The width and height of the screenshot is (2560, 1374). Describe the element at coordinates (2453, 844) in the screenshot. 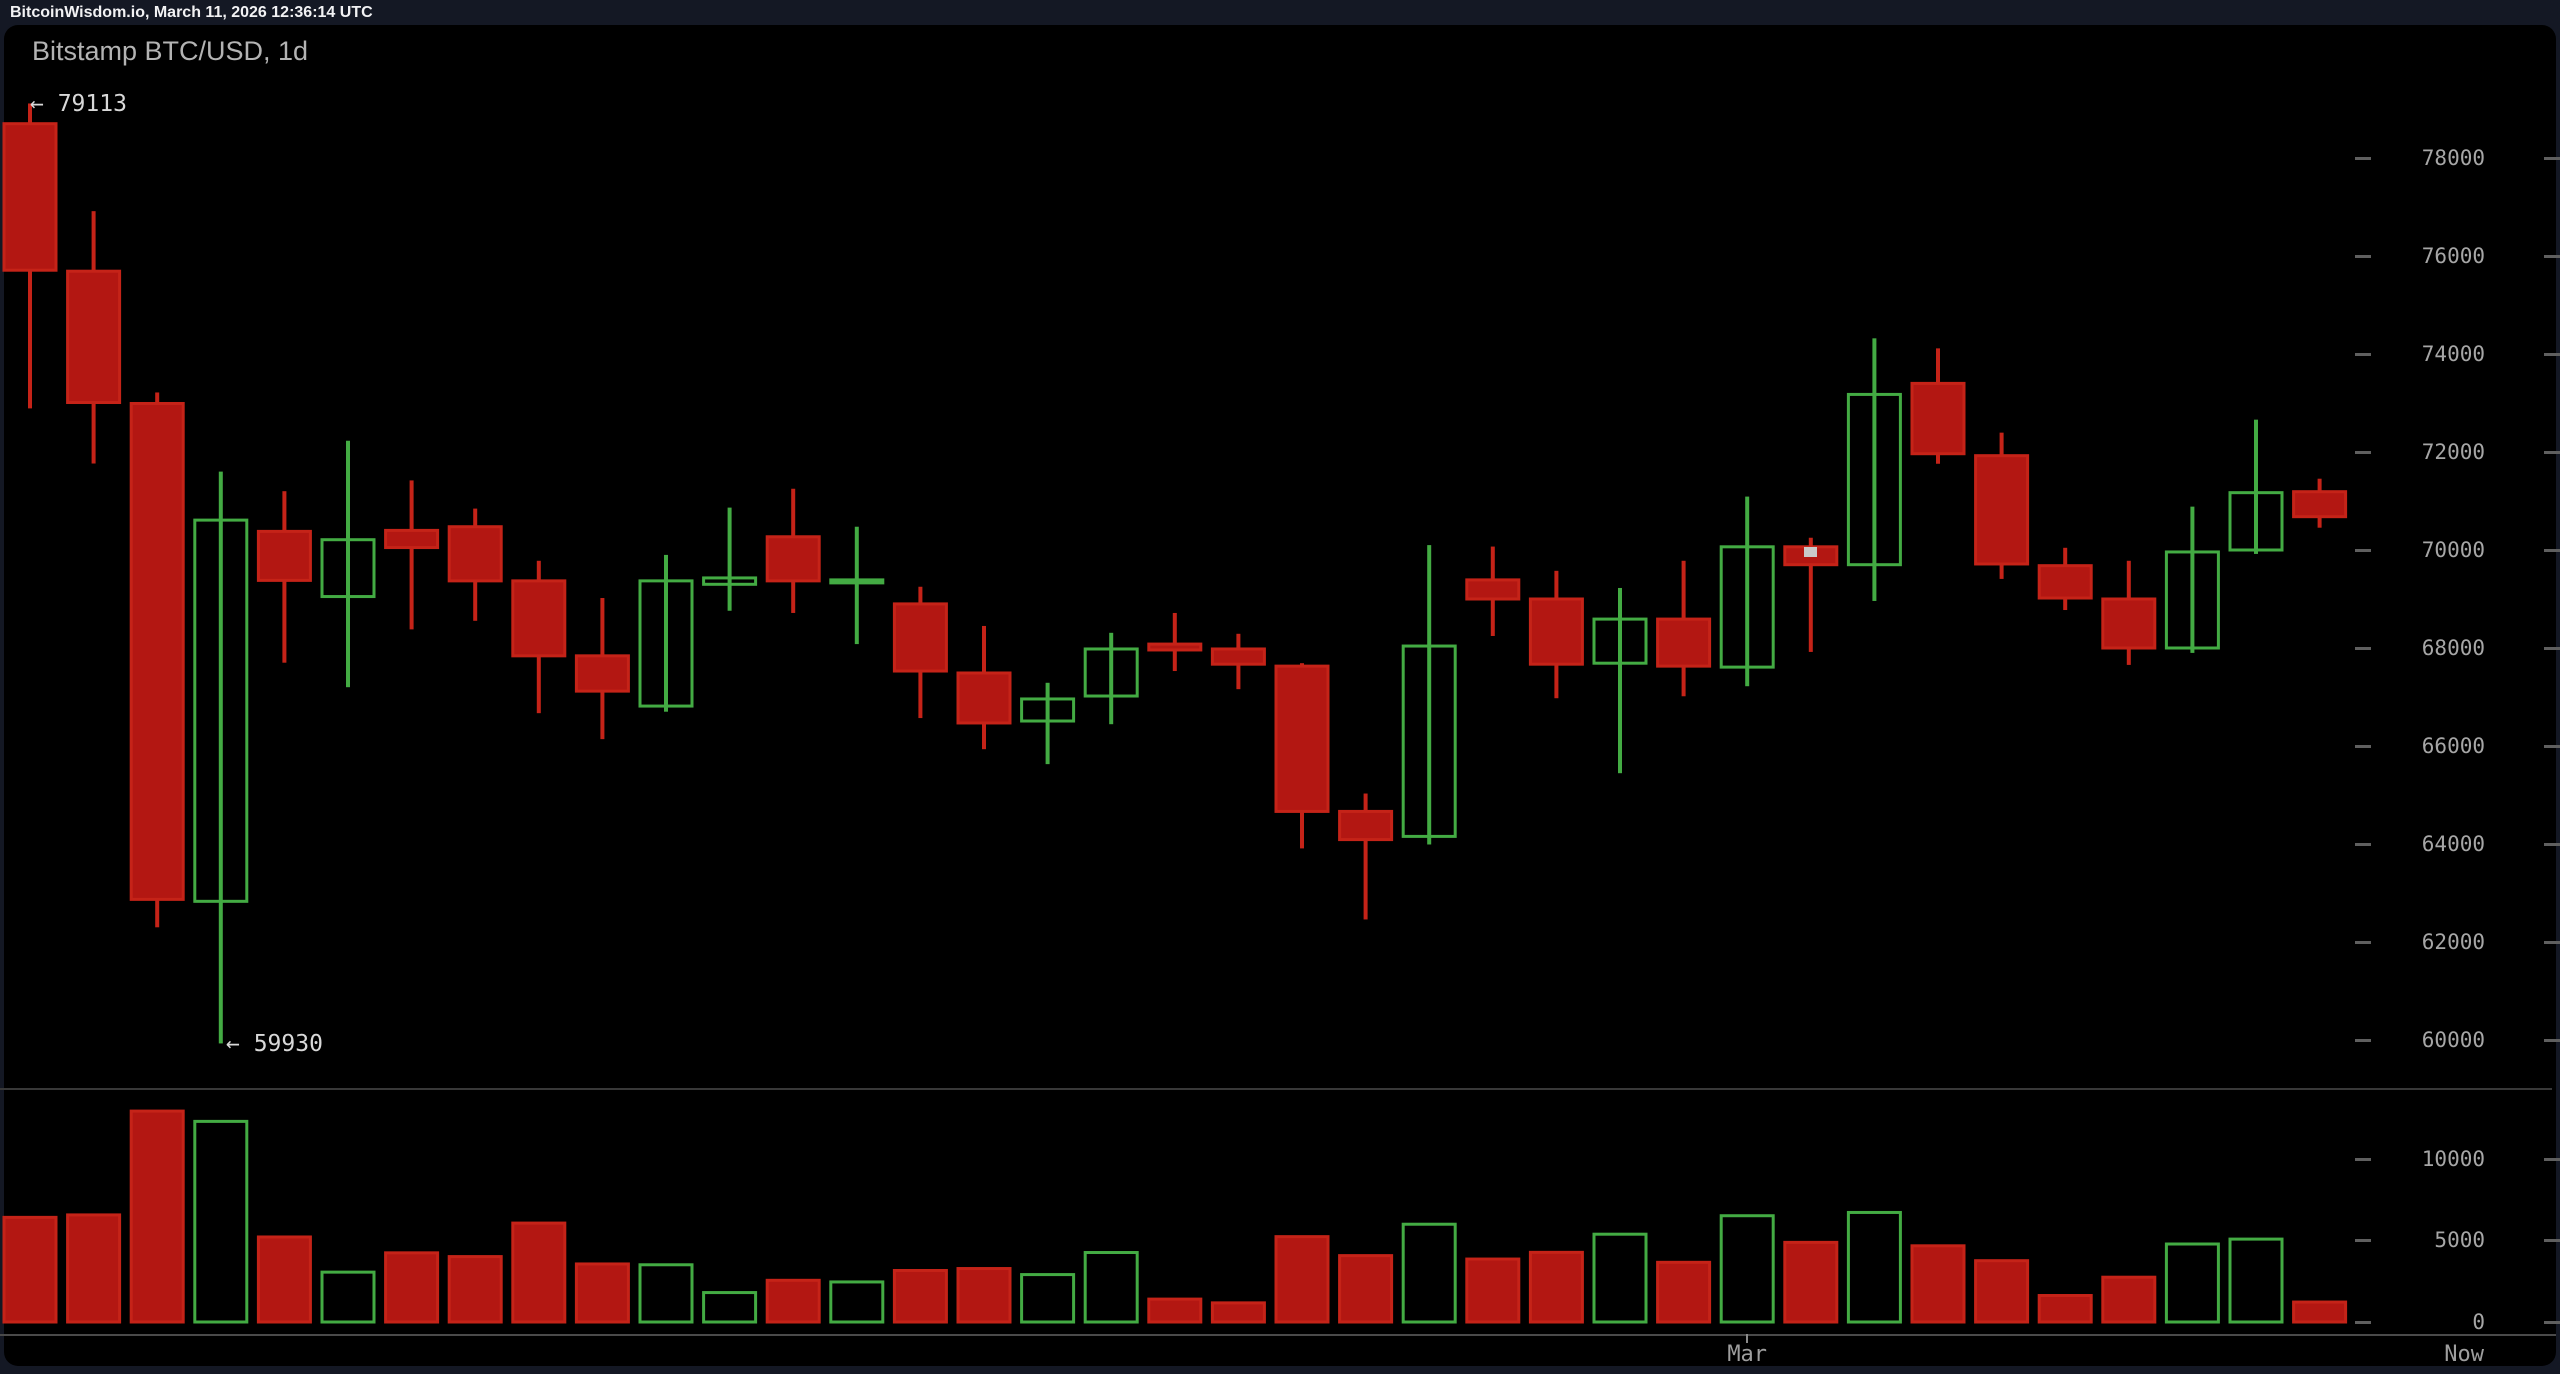

I see `price-tick-label: 64000` at that location.